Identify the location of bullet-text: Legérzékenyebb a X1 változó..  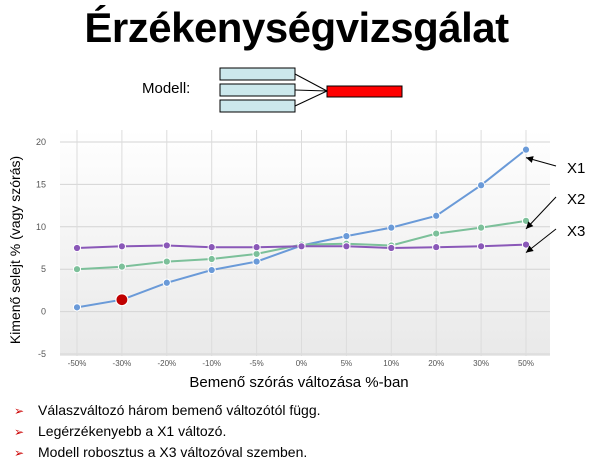
(132, 431).